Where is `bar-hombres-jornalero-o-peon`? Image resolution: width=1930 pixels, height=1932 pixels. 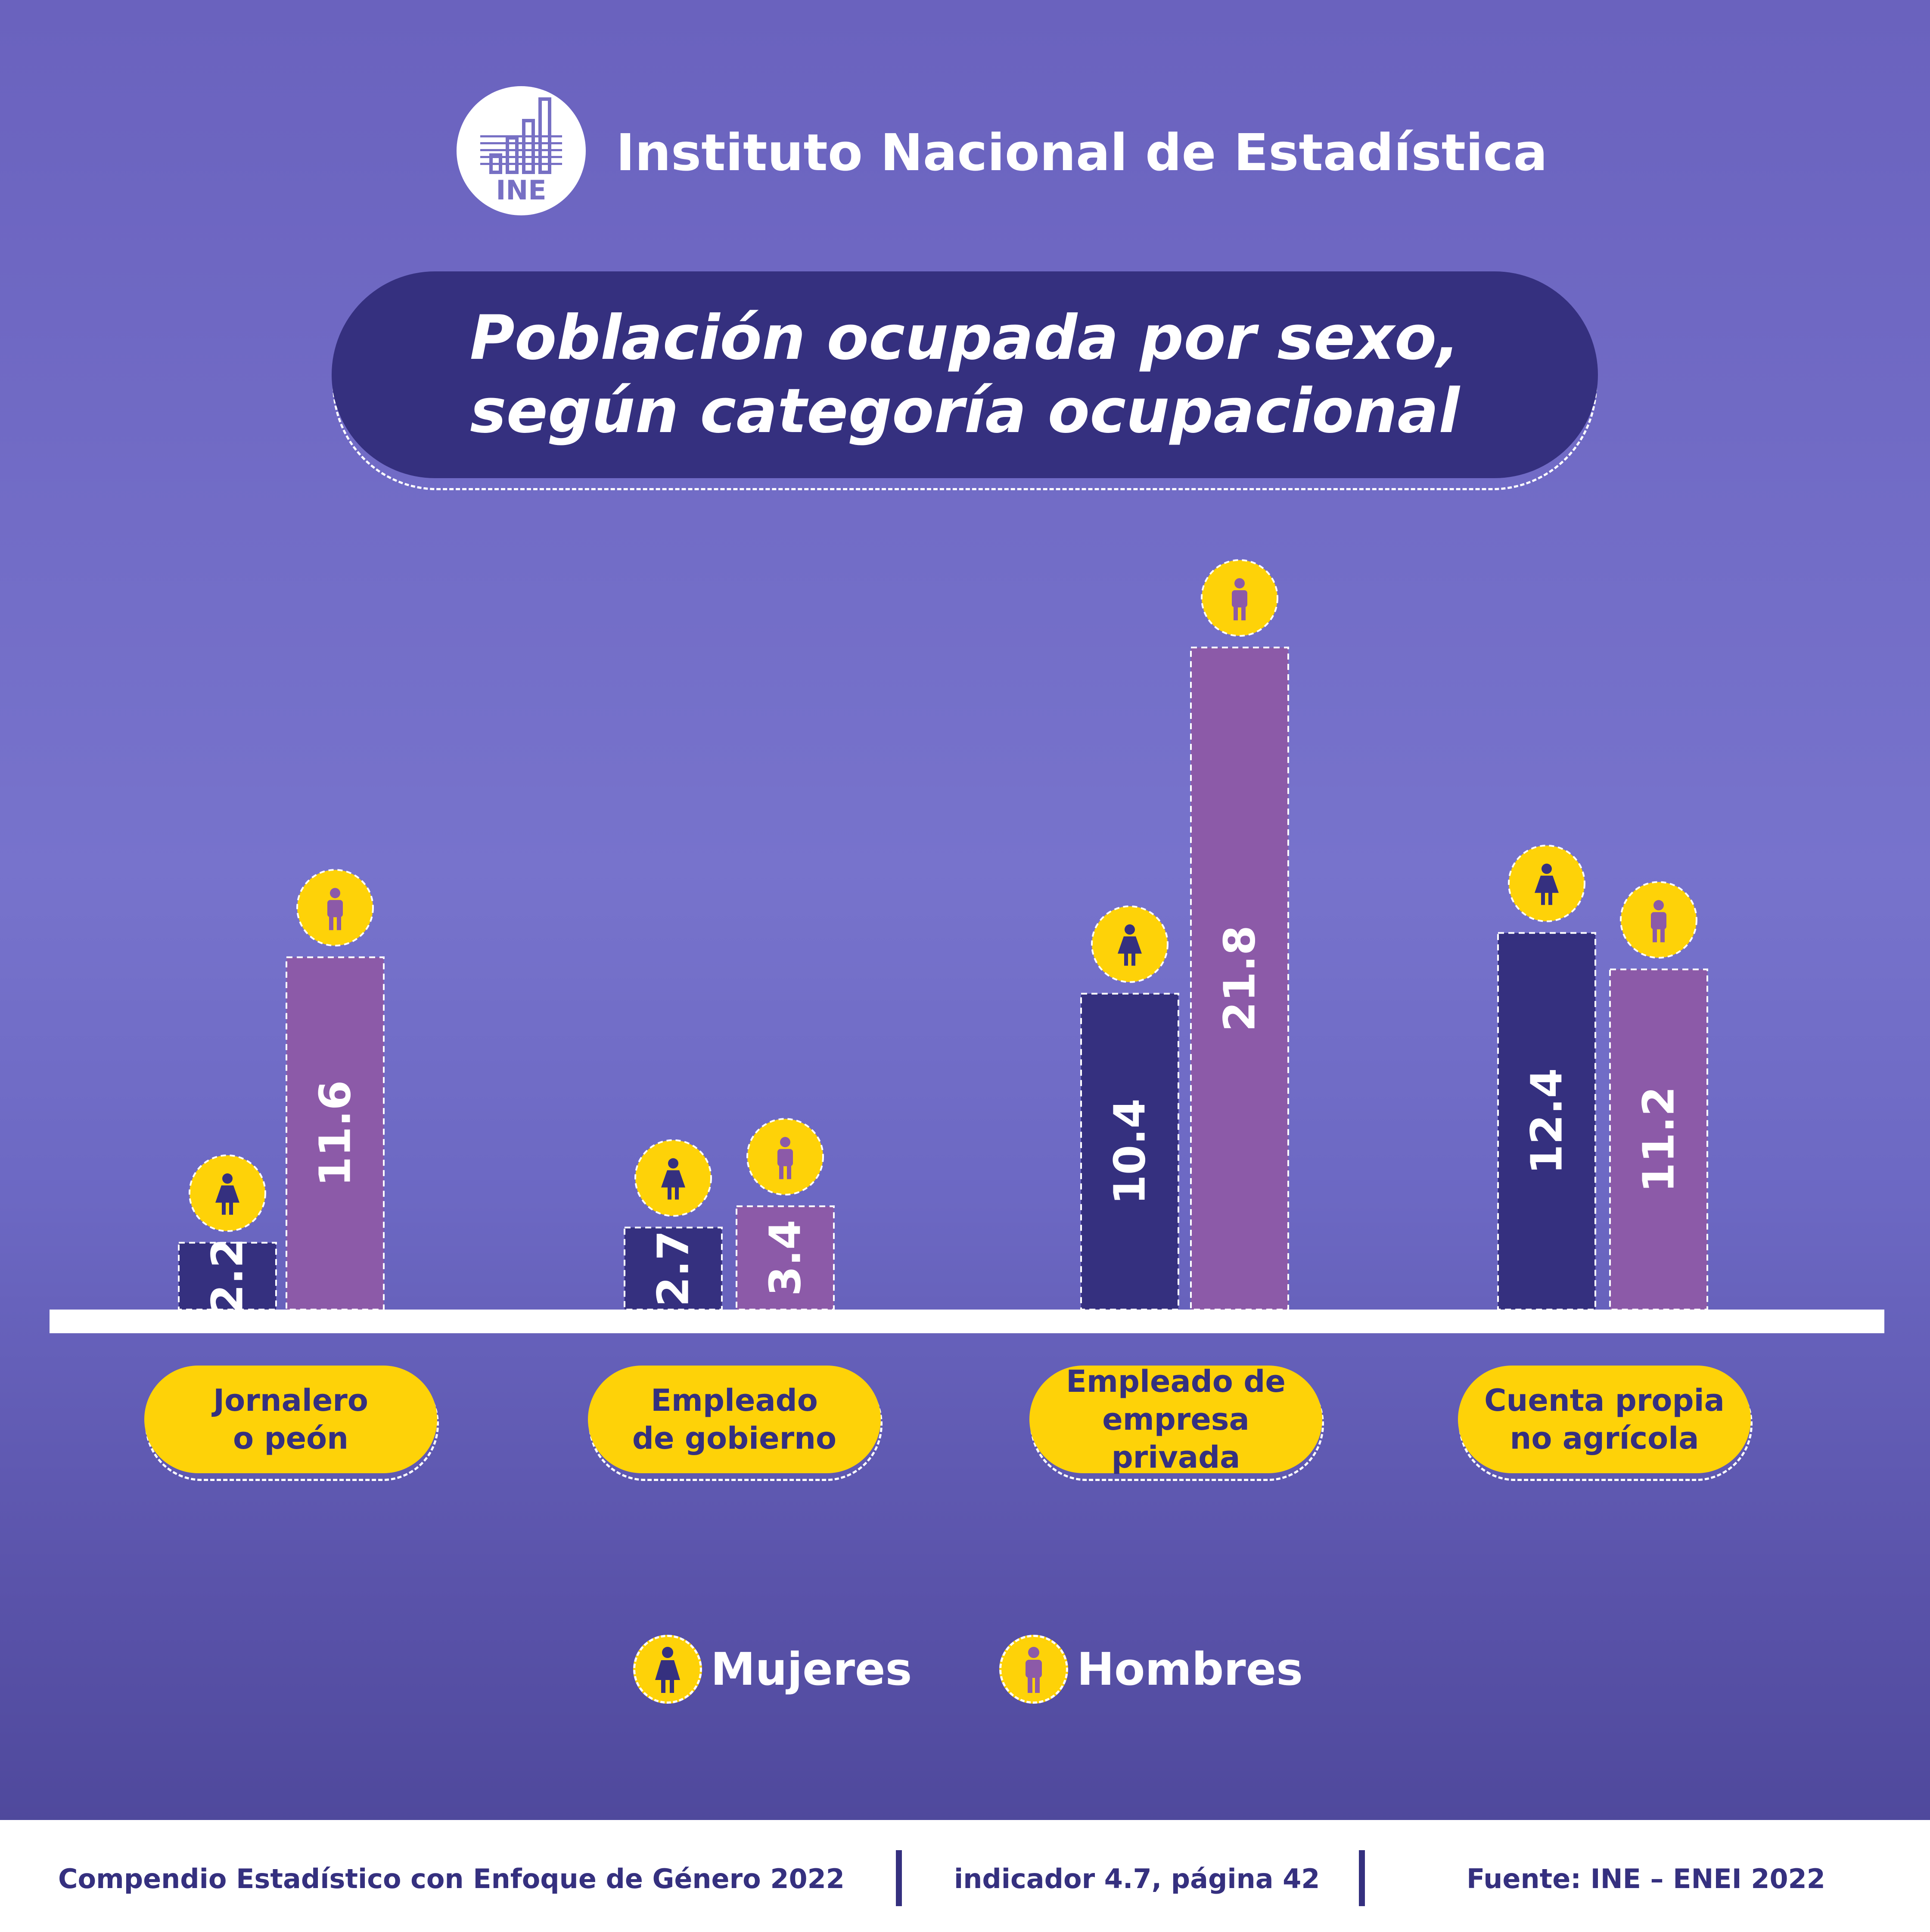
bar-hombres-jornalero-o-peon is located at coordinates (336, 1133).